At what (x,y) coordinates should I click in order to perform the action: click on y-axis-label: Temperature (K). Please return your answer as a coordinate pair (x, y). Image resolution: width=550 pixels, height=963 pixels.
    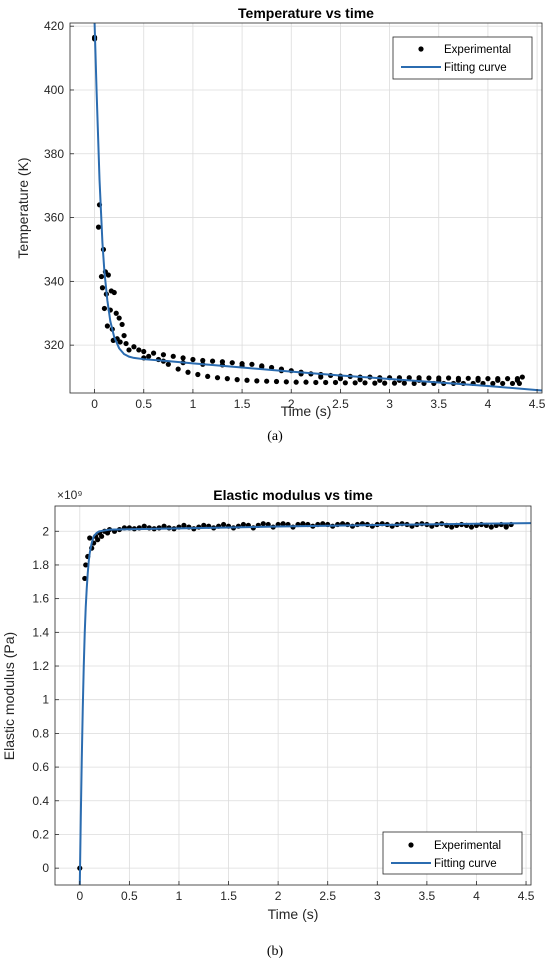
    Looking at the image, I should click on (23, 207).